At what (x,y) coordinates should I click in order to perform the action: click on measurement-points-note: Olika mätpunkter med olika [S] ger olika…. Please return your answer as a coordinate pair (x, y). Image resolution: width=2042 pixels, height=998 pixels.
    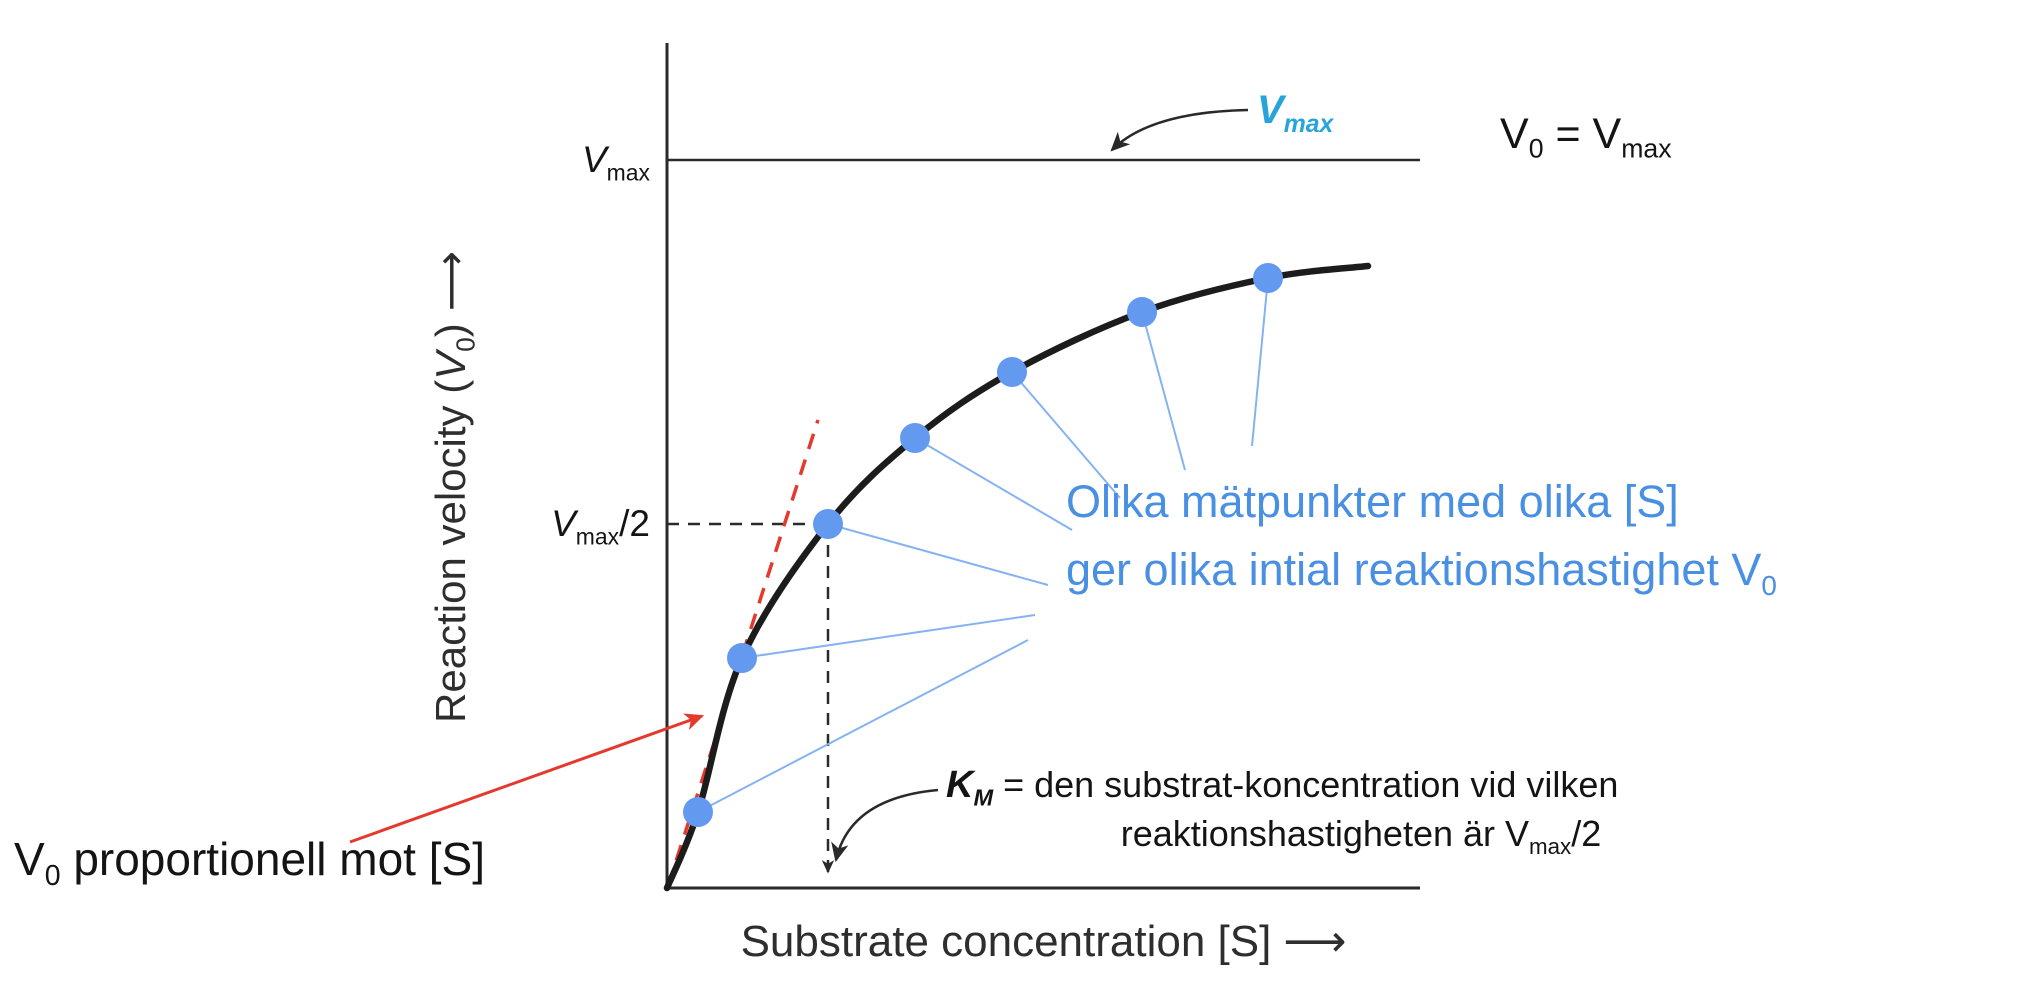
    Looking at the image, I should click on (1421, 536).